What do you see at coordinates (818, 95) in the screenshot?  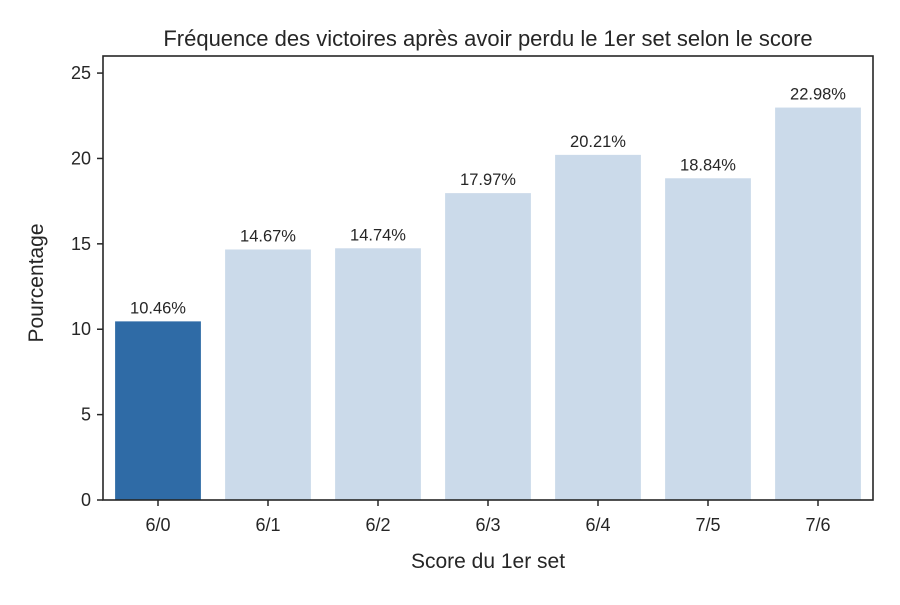 I see `bar-value-label: 22.98%` at bounding box center [818, 95].